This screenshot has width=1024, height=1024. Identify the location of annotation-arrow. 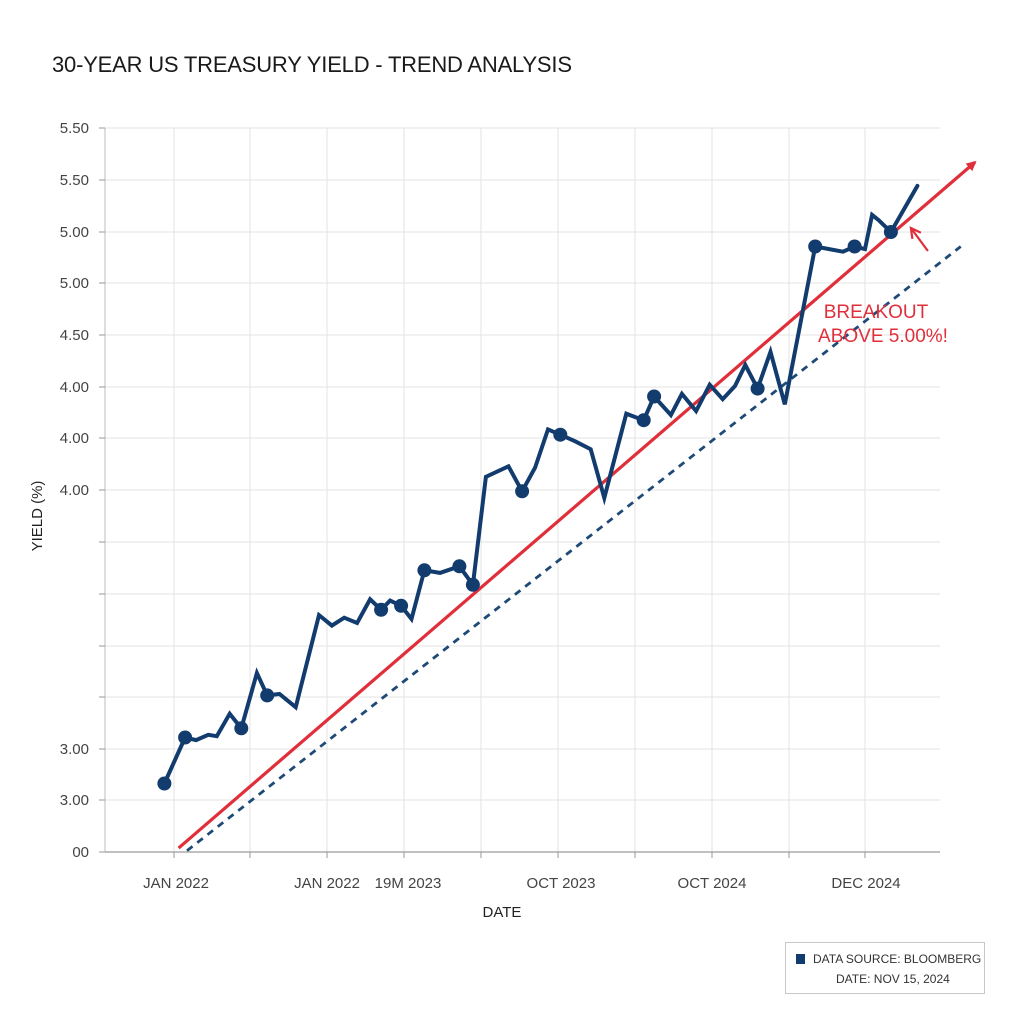
(919, 239).